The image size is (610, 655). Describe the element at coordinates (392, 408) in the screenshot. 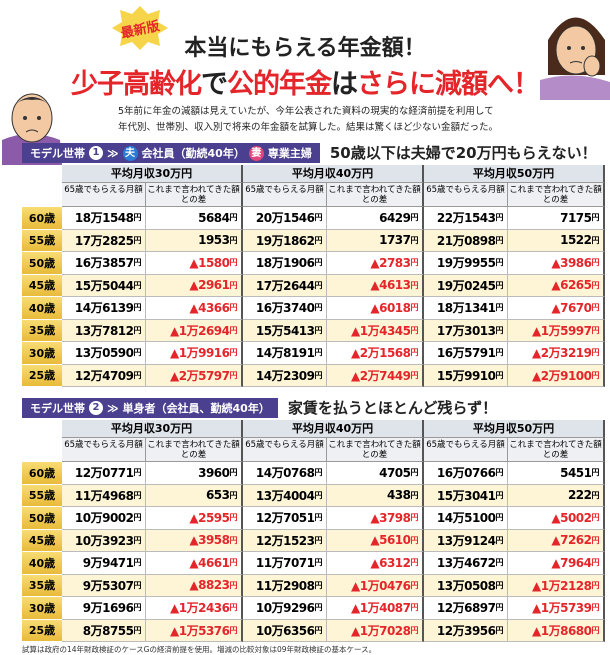

I see `section-headline: 家賃を払うとほとんど残らず！` at that location.